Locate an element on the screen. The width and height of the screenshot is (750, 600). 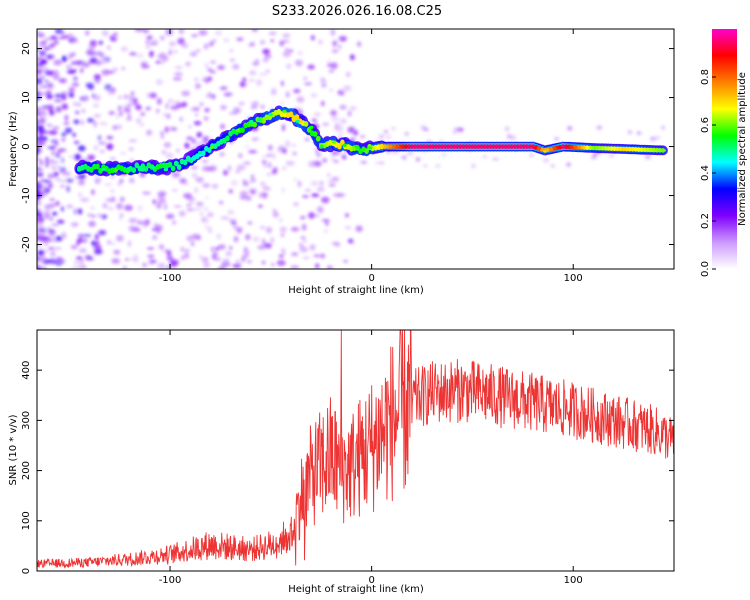
colorbar-tick-label: 0.0 is located at coordinates (705, 269).